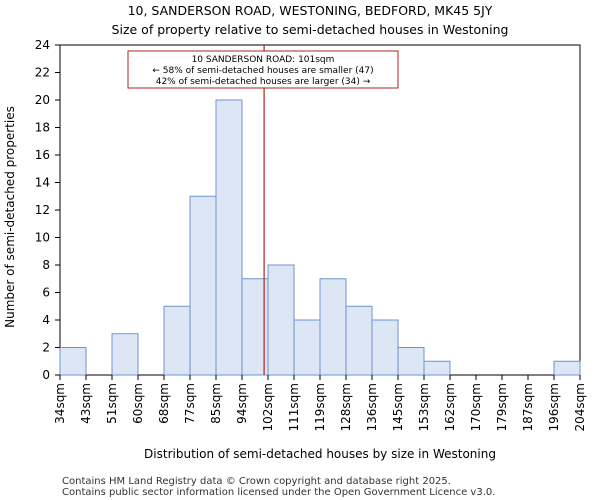  What do you see at coordinates (10, 217) in the screenshot?
I see `y-axis-label: Number of semi-detached properties` at bounding box center [10, 217].